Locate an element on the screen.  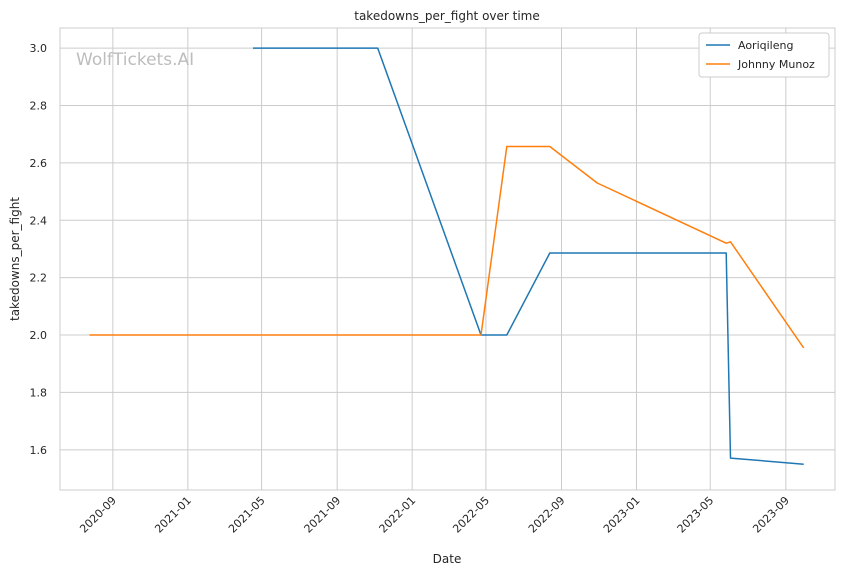
legend-box is located at coordinates (764, 55).